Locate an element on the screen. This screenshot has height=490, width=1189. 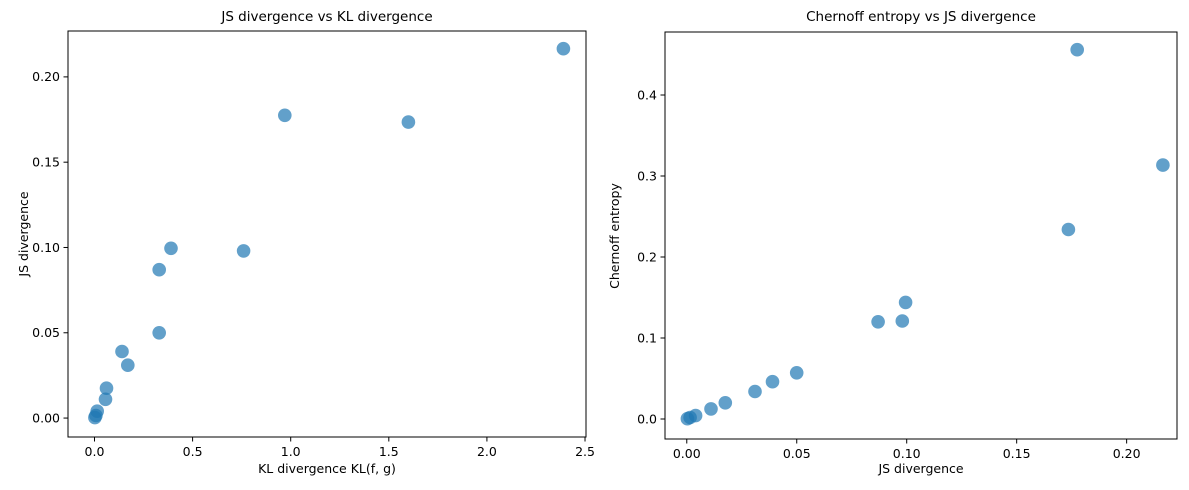
x-tick-label: 0.15 is located at coordinates (1017, 453).